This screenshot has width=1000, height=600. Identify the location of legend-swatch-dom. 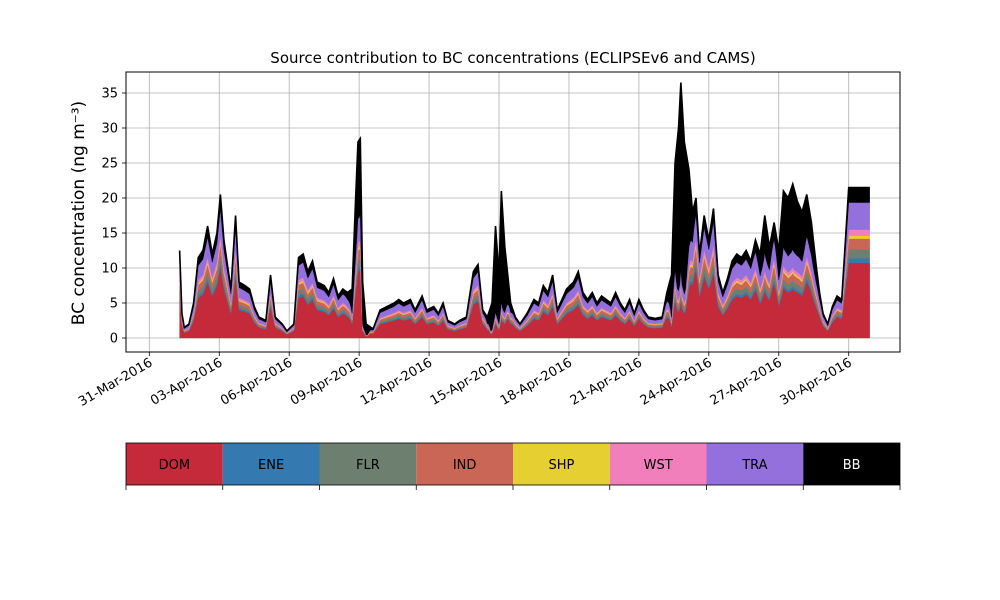
(174, 464).